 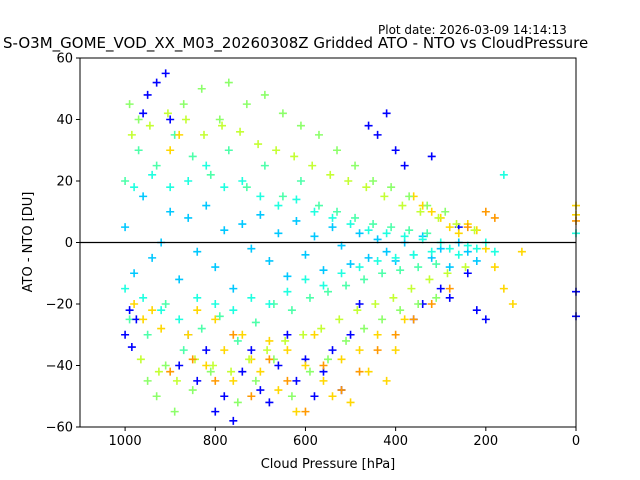 I want to click on x-tick-label-3: 400, so click(x=395, y=441).